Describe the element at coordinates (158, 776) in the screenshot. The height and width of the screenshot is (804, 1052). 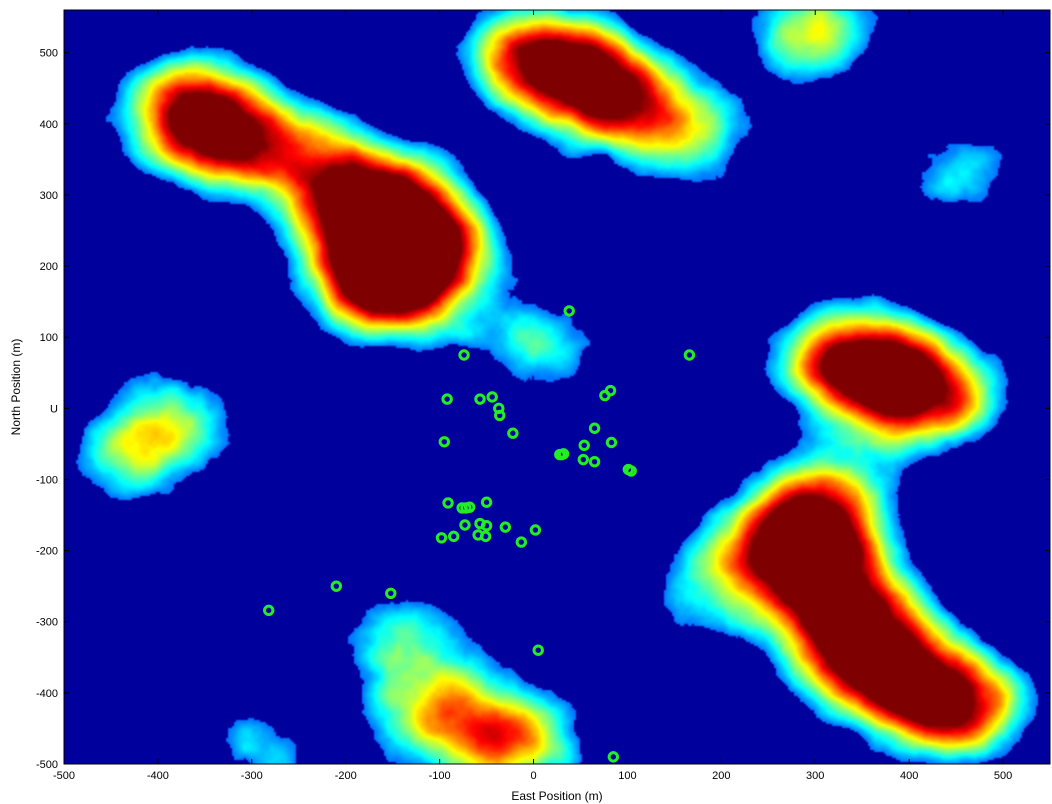
I see `x-tick-label: -400` at that location.